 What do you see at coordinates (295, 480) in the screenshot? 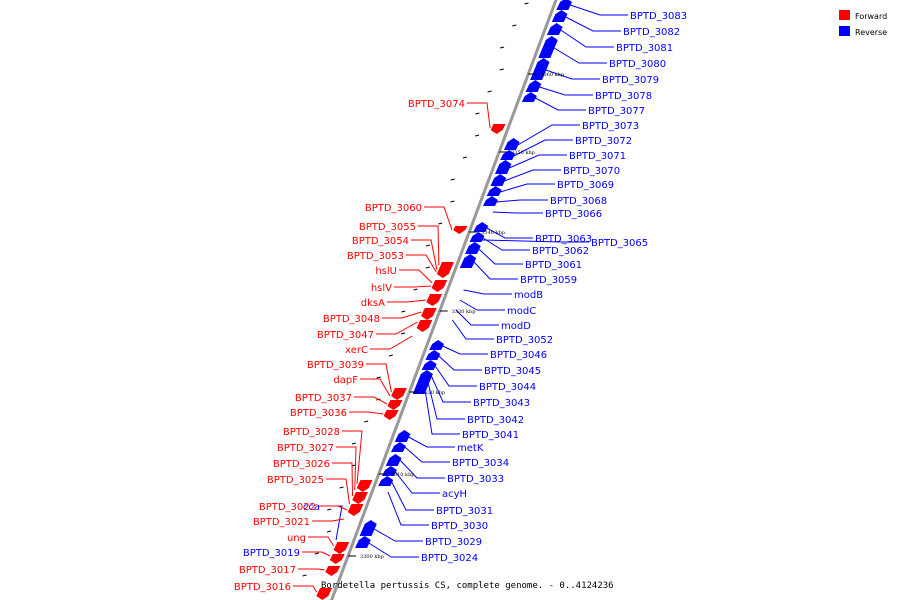
I see `forward-gene-label: BPTD_3025` at bounding box center [295, 480].